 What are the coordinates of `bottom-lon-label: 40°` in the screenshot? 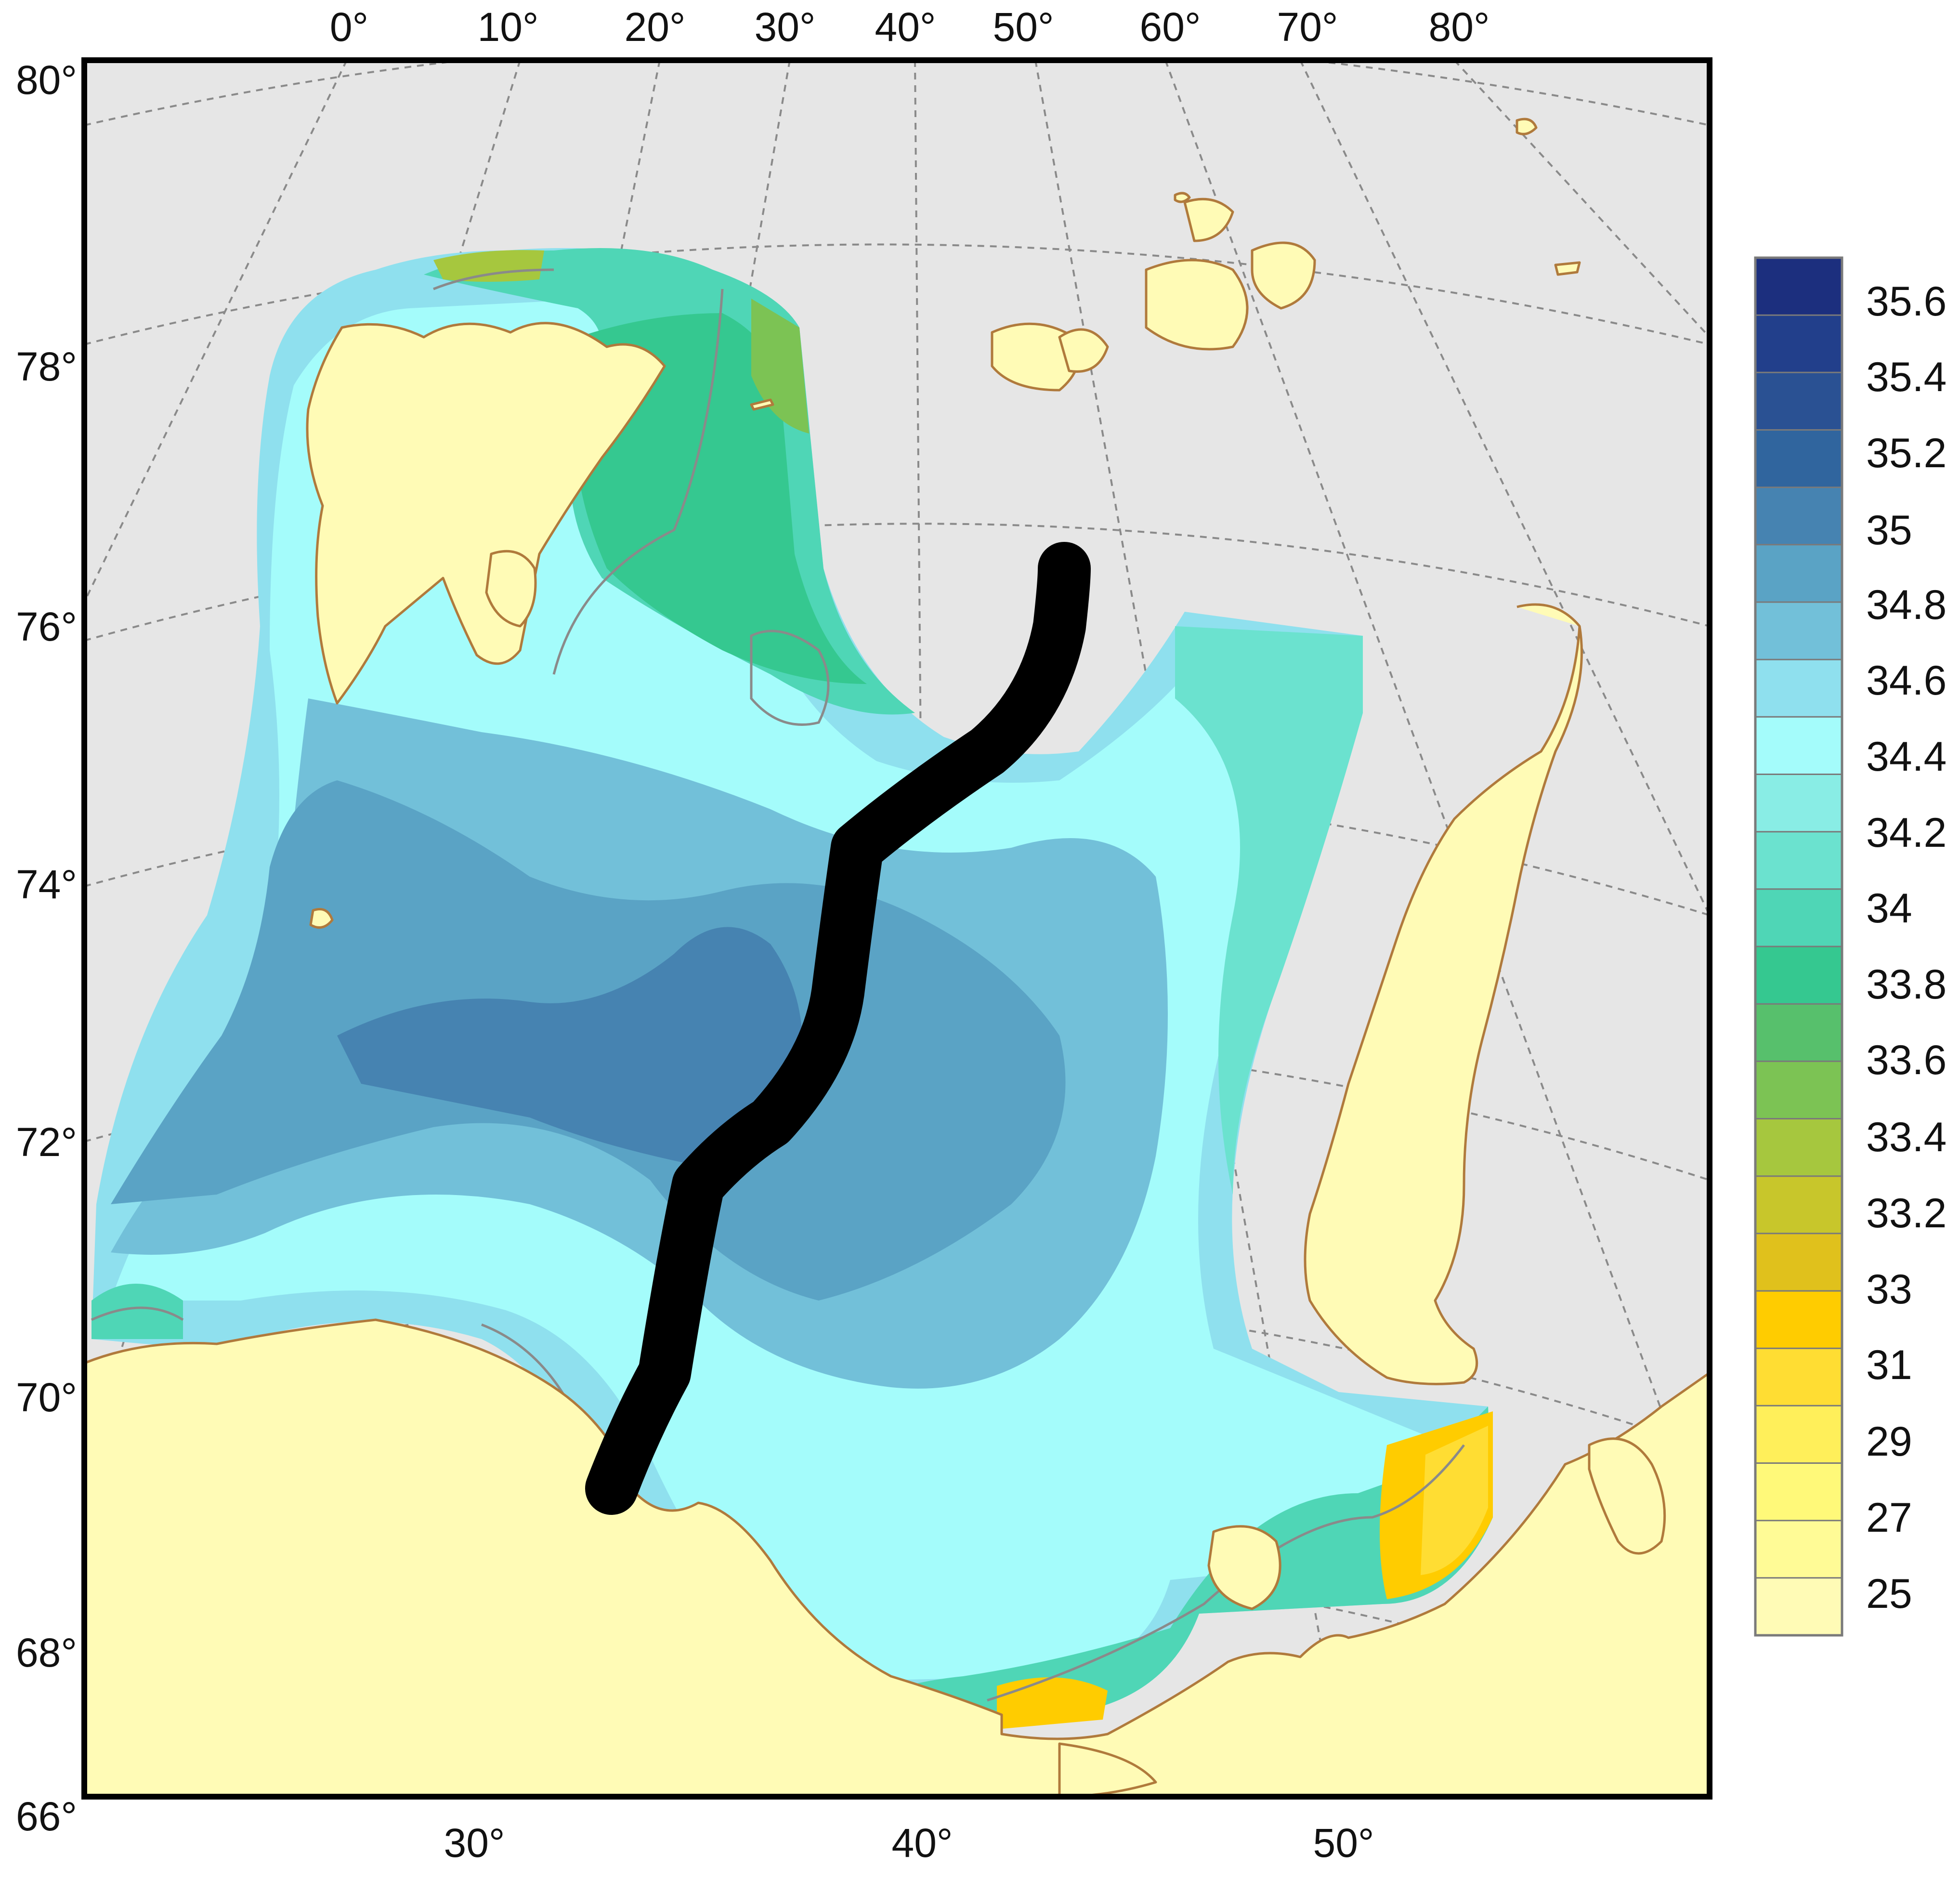 It's located at (922, 1843).